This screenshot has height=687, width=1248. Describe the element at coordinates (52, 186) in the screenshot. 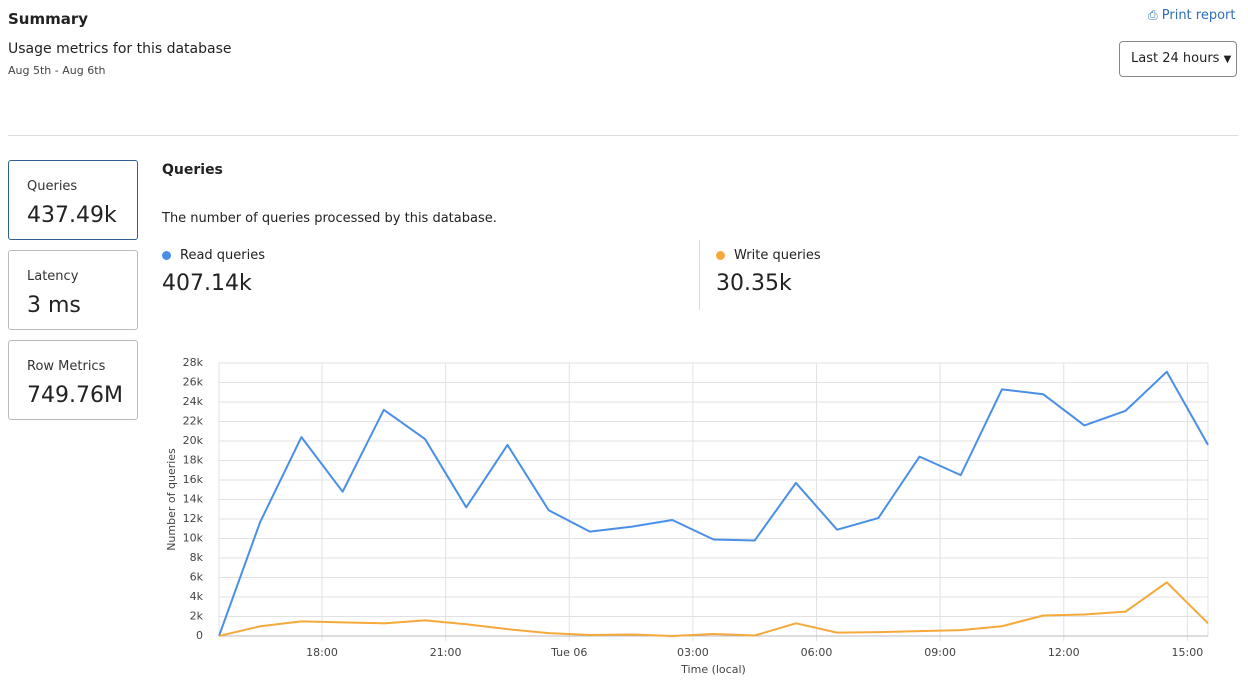

I see `metric-label: Queries` at that location.